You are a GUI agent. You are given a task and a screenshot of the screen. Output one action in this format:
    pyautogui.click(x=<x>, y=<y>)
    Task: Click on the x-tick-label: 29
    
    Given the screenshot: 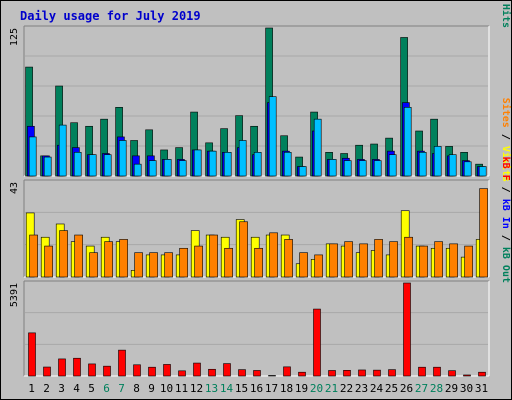 What is the action you would take?
    pyautogui.click(x=451, y=388)
    